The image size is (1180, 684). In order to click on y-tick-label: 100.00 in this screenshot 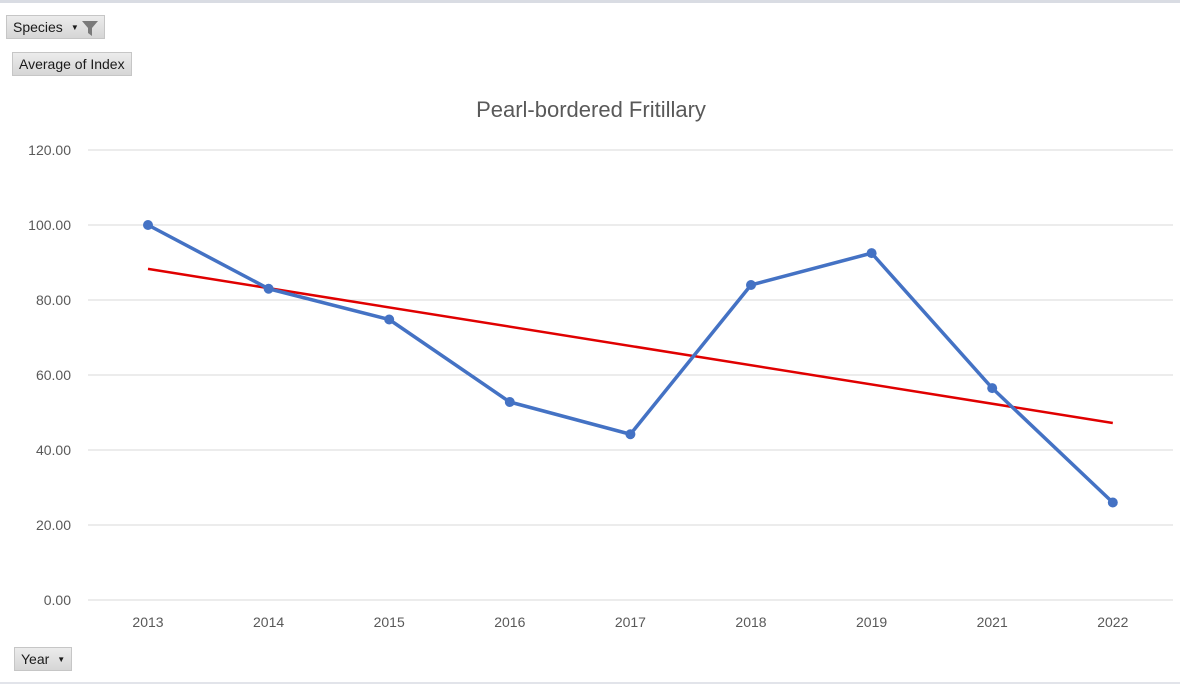, I will do `click(49, 225)`.